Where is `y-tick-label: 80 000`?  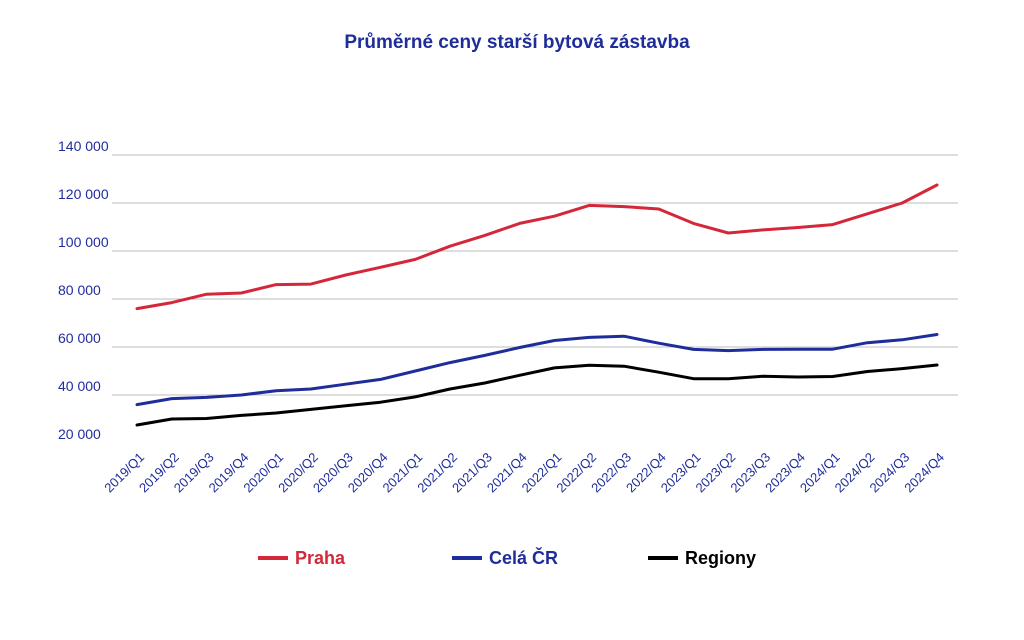
y-tick-label: 80 000 is located at coordinates (79, 290).